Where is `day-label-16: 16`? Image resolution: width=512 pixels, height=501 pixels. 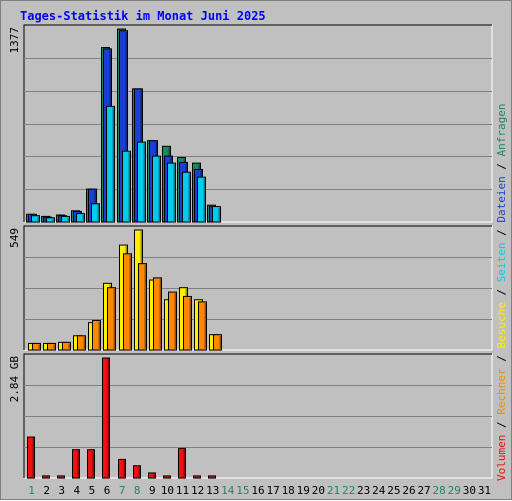 day-label-16: 16 is located at coordinates (257, 490).